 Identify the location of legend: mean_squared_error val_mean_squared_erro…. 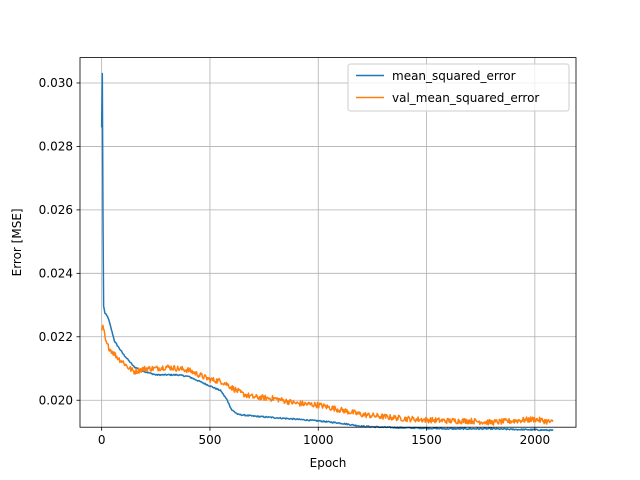
(458, 87).